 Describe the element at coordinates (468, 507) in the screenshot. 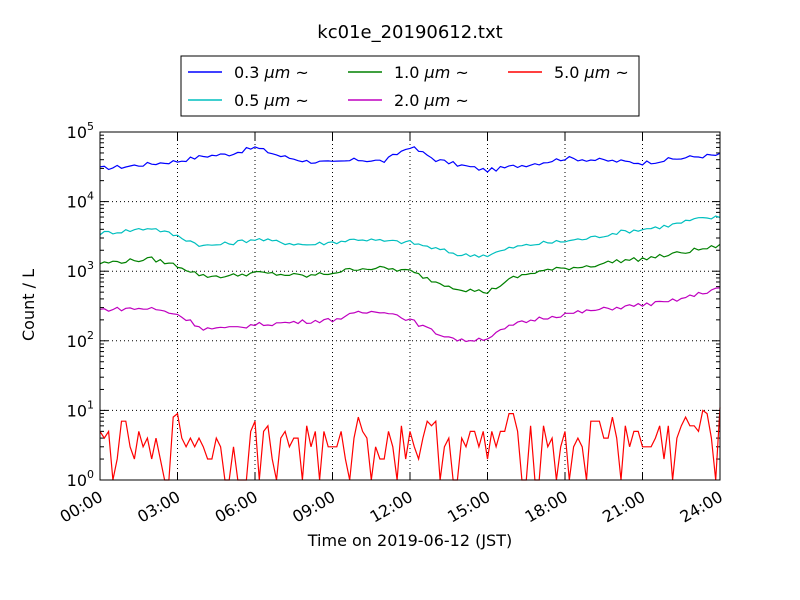

I see `x-tick-label: 15:00` at that location.